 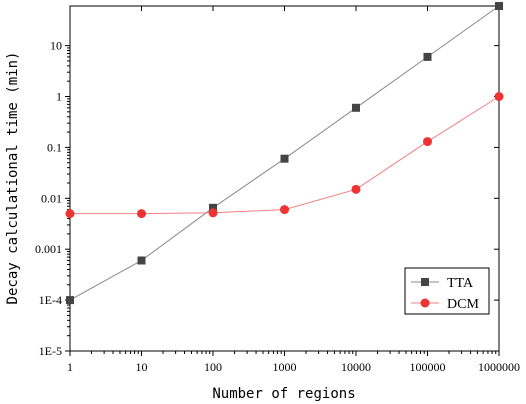 I want to click on y-tick-label: 0.01, so click(x=51, y=198).